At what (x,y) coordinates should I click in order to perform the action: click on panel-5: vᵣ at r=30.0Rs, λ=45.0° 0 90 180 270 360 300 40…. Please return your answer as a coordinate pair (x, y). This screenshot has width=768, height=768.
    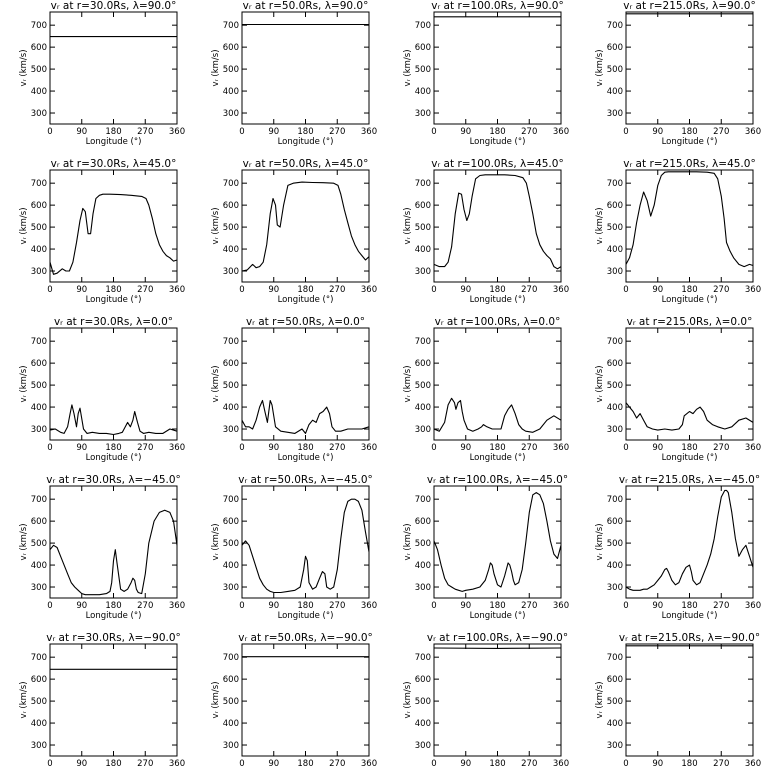
    Looking at the image, I should click on (102, 231).